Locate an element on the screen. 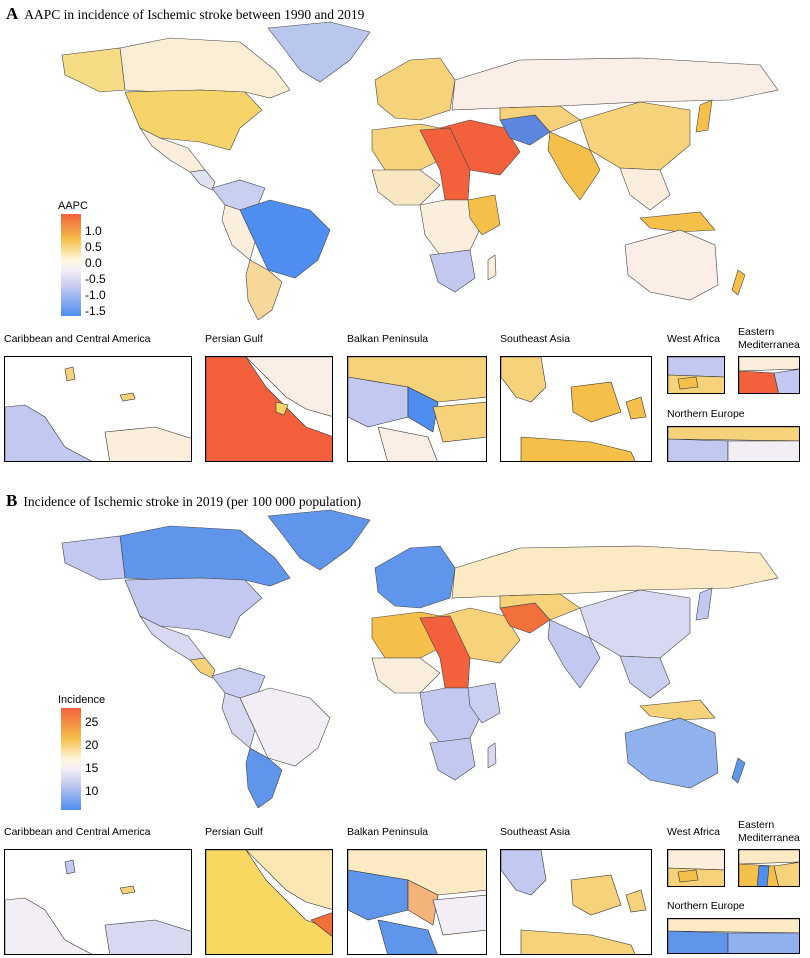  inset-b-west-africa-label: West Africa is located at coordinates (693, 832).